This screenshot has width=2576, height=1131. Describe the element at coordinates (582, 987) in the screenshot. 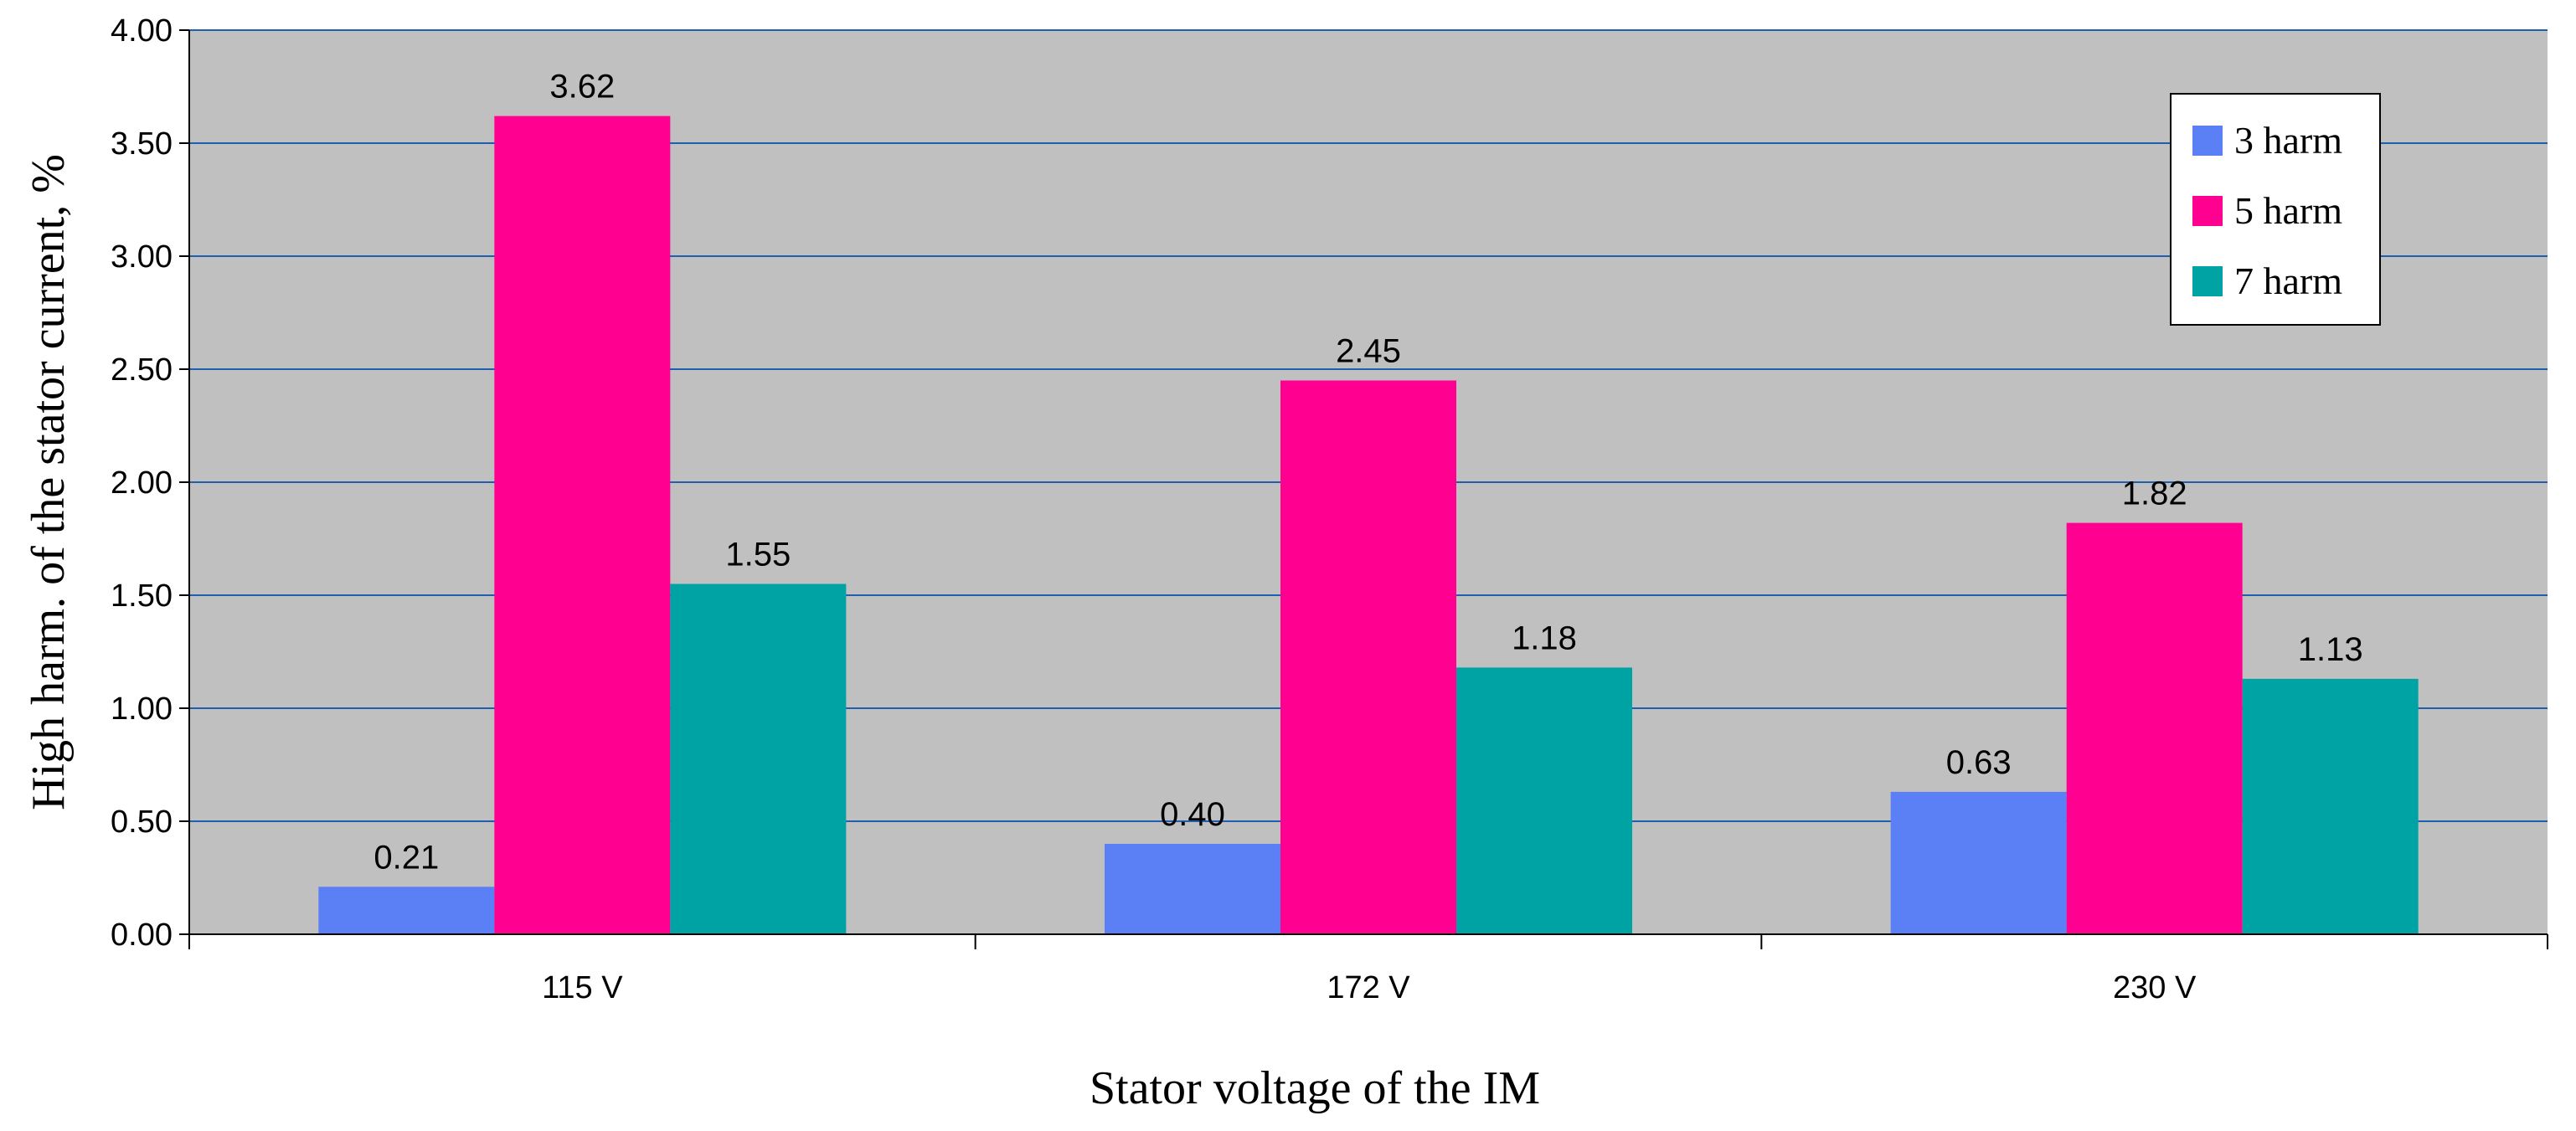

I see `x-tick-label: 115 V` at that location.